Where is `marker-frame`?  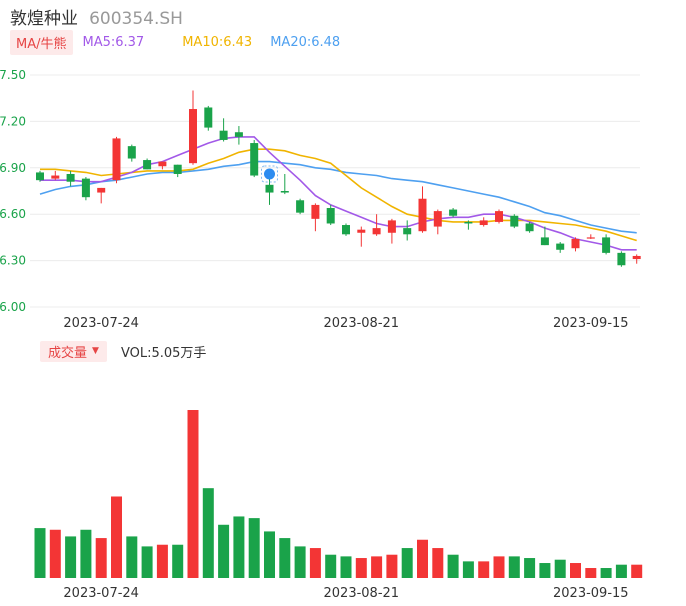
marker-frame is located at coordinates (269, 174).